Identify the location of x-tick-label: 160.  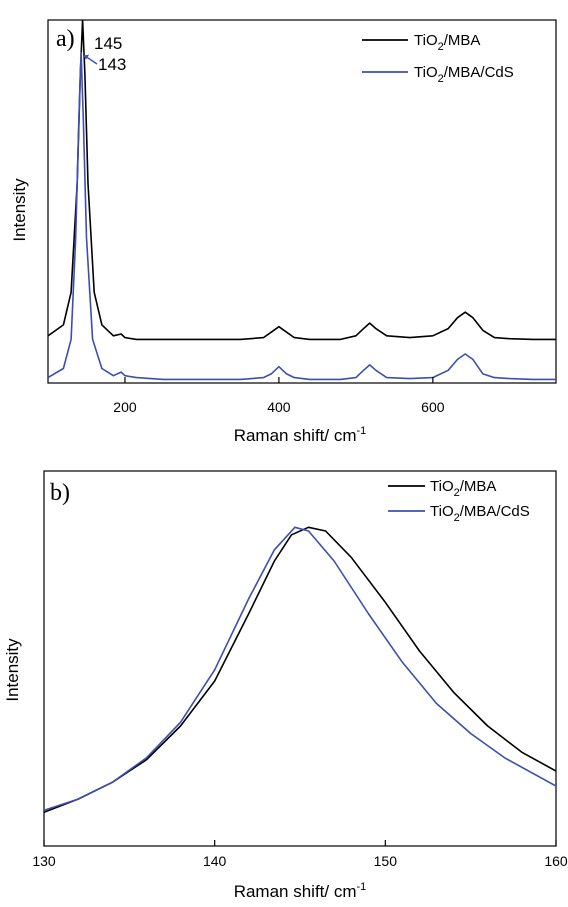
(556, 861).